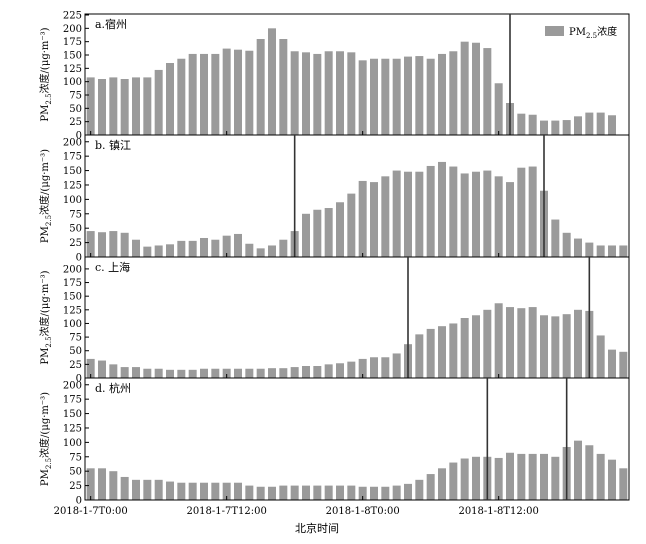 This screenshot has width=646, height=544. Describe the element at coordinates (79, 501) in the screenshot. I see `y-tick-label: 0` at that location.